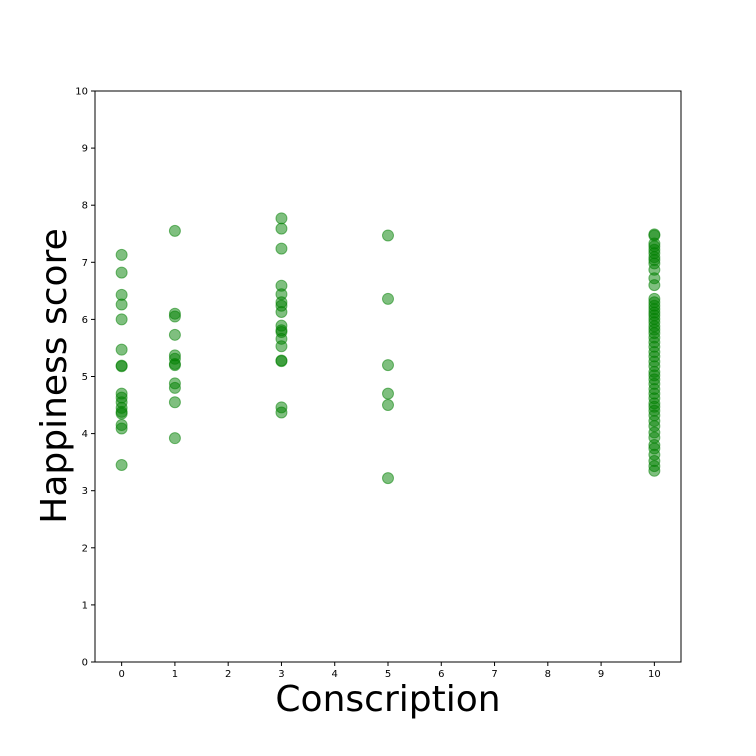 The width and height of the screenshot is (756, 756). What do you see at coordinates (85, 605) in the screenshot?
I see `y-tick-label: 1` at bounding box center [85, 605].